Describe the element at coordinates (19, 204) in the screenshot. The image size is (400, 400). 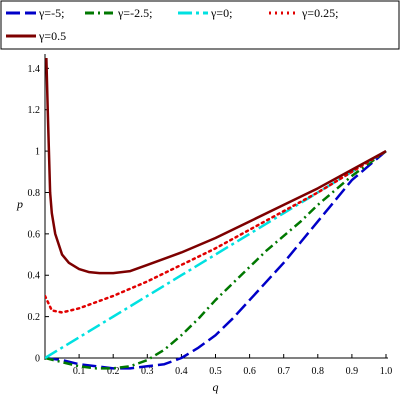
I see `y-axis-label: p` at that location.